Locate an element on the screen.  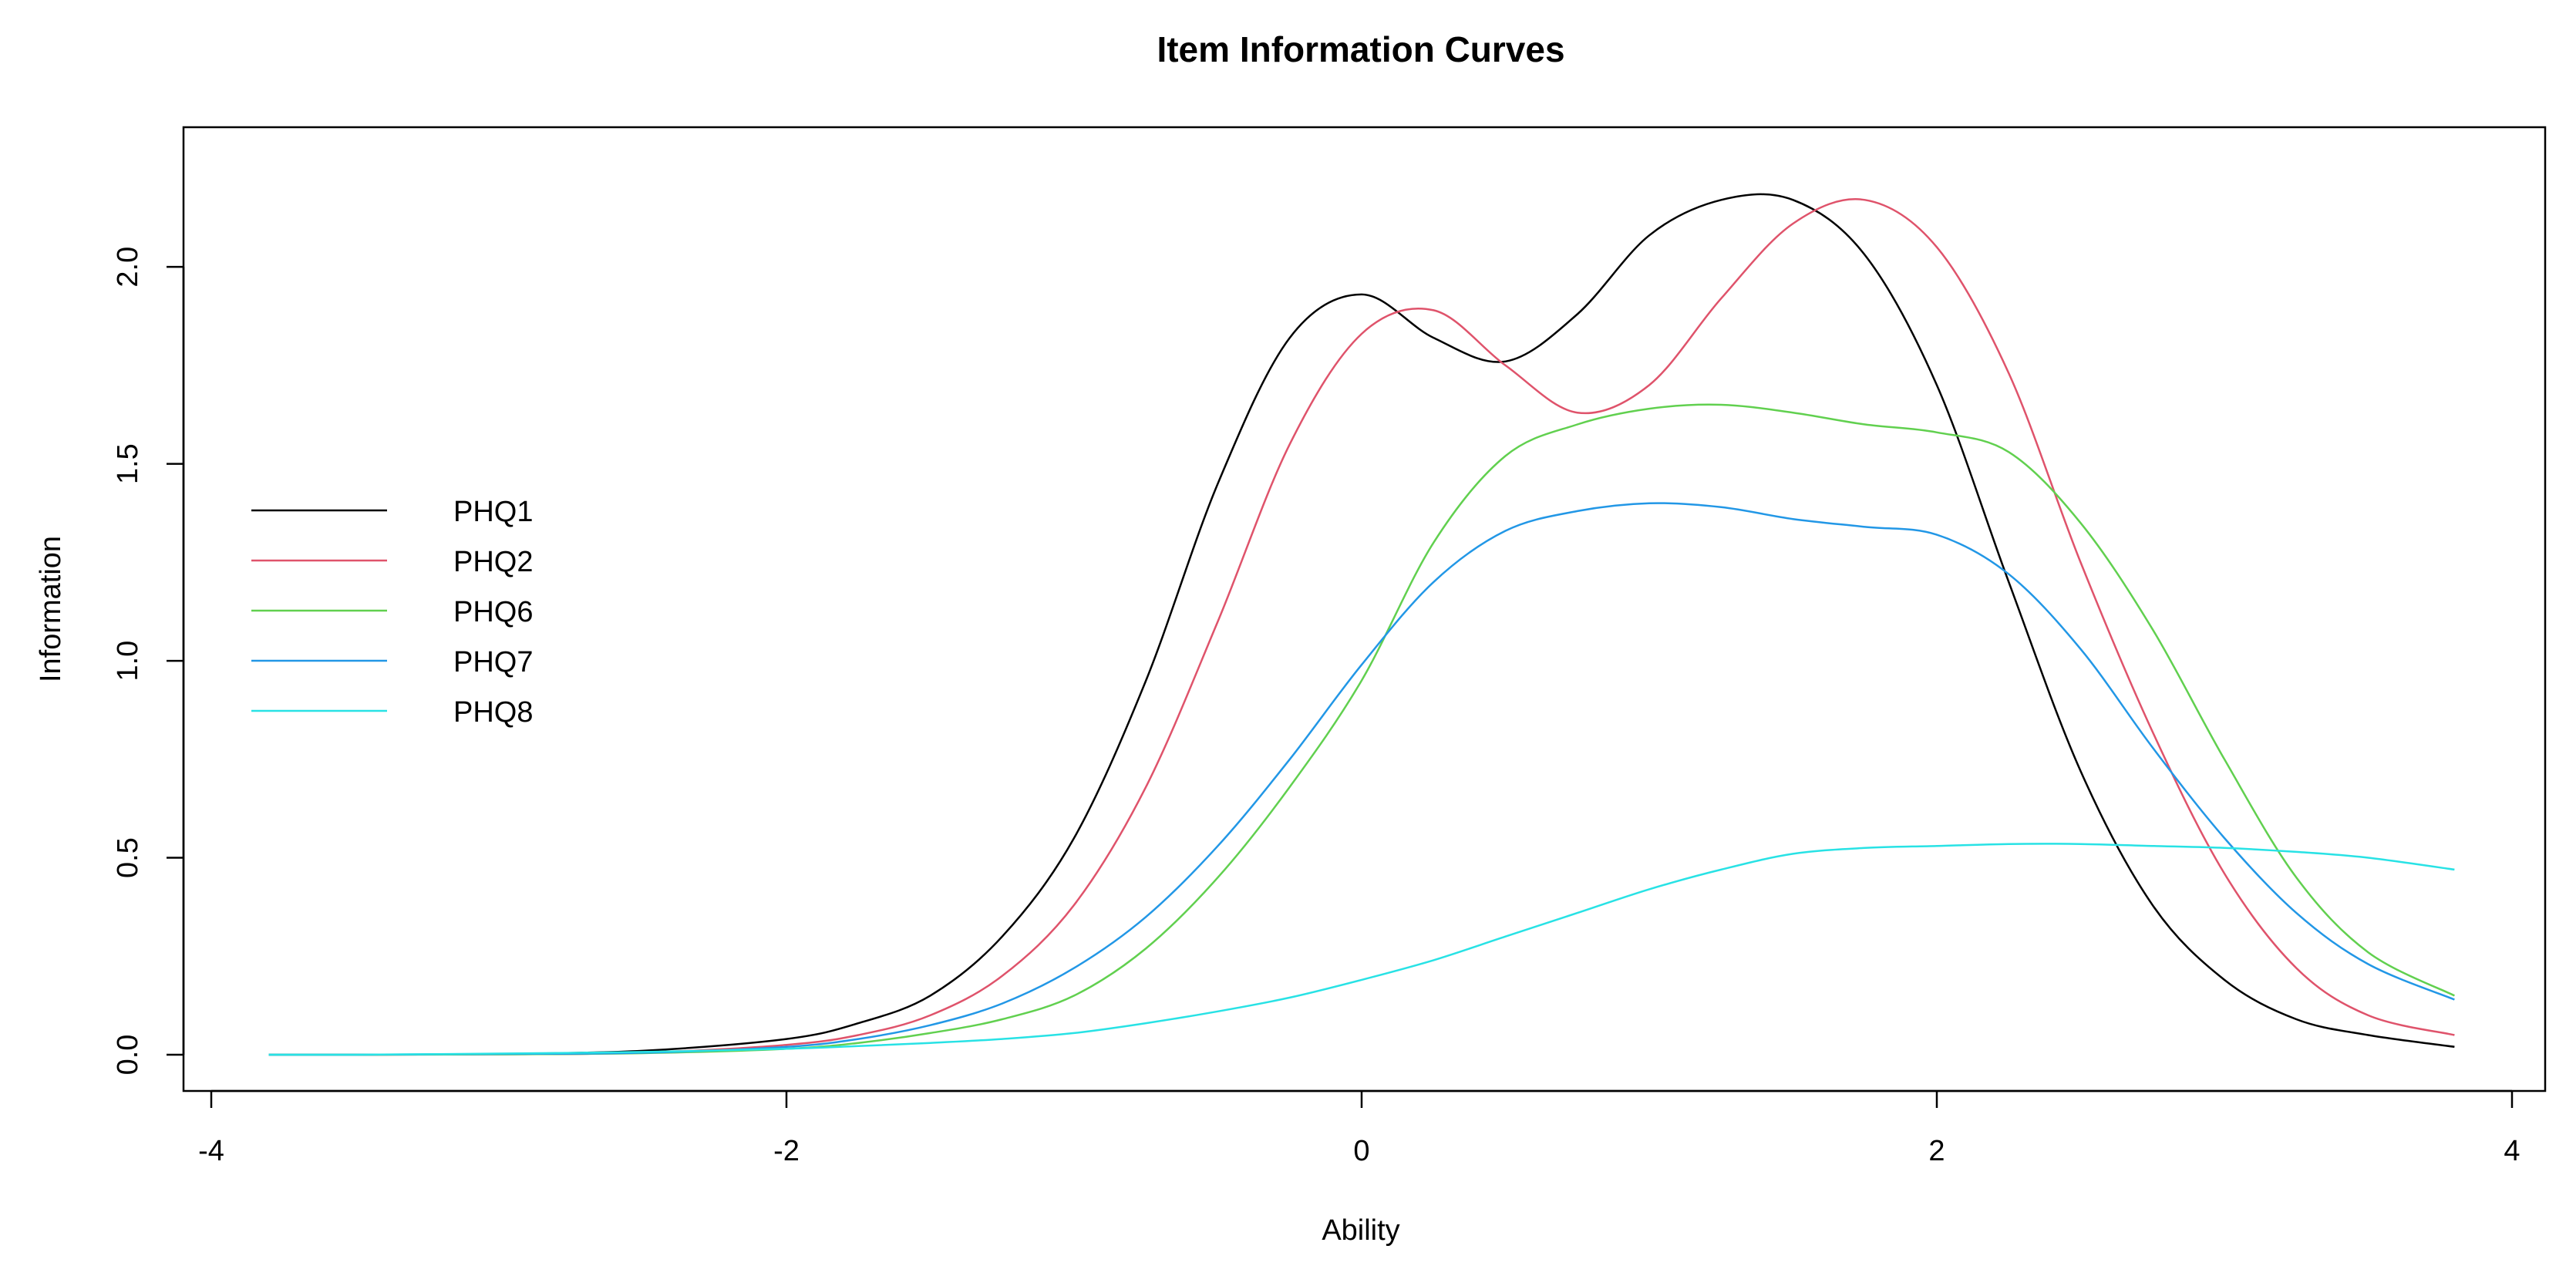
legend: PHQ1 PHQ2 PHQ6 PHQ7 PHQ8 is located at coordinates (392, 612).